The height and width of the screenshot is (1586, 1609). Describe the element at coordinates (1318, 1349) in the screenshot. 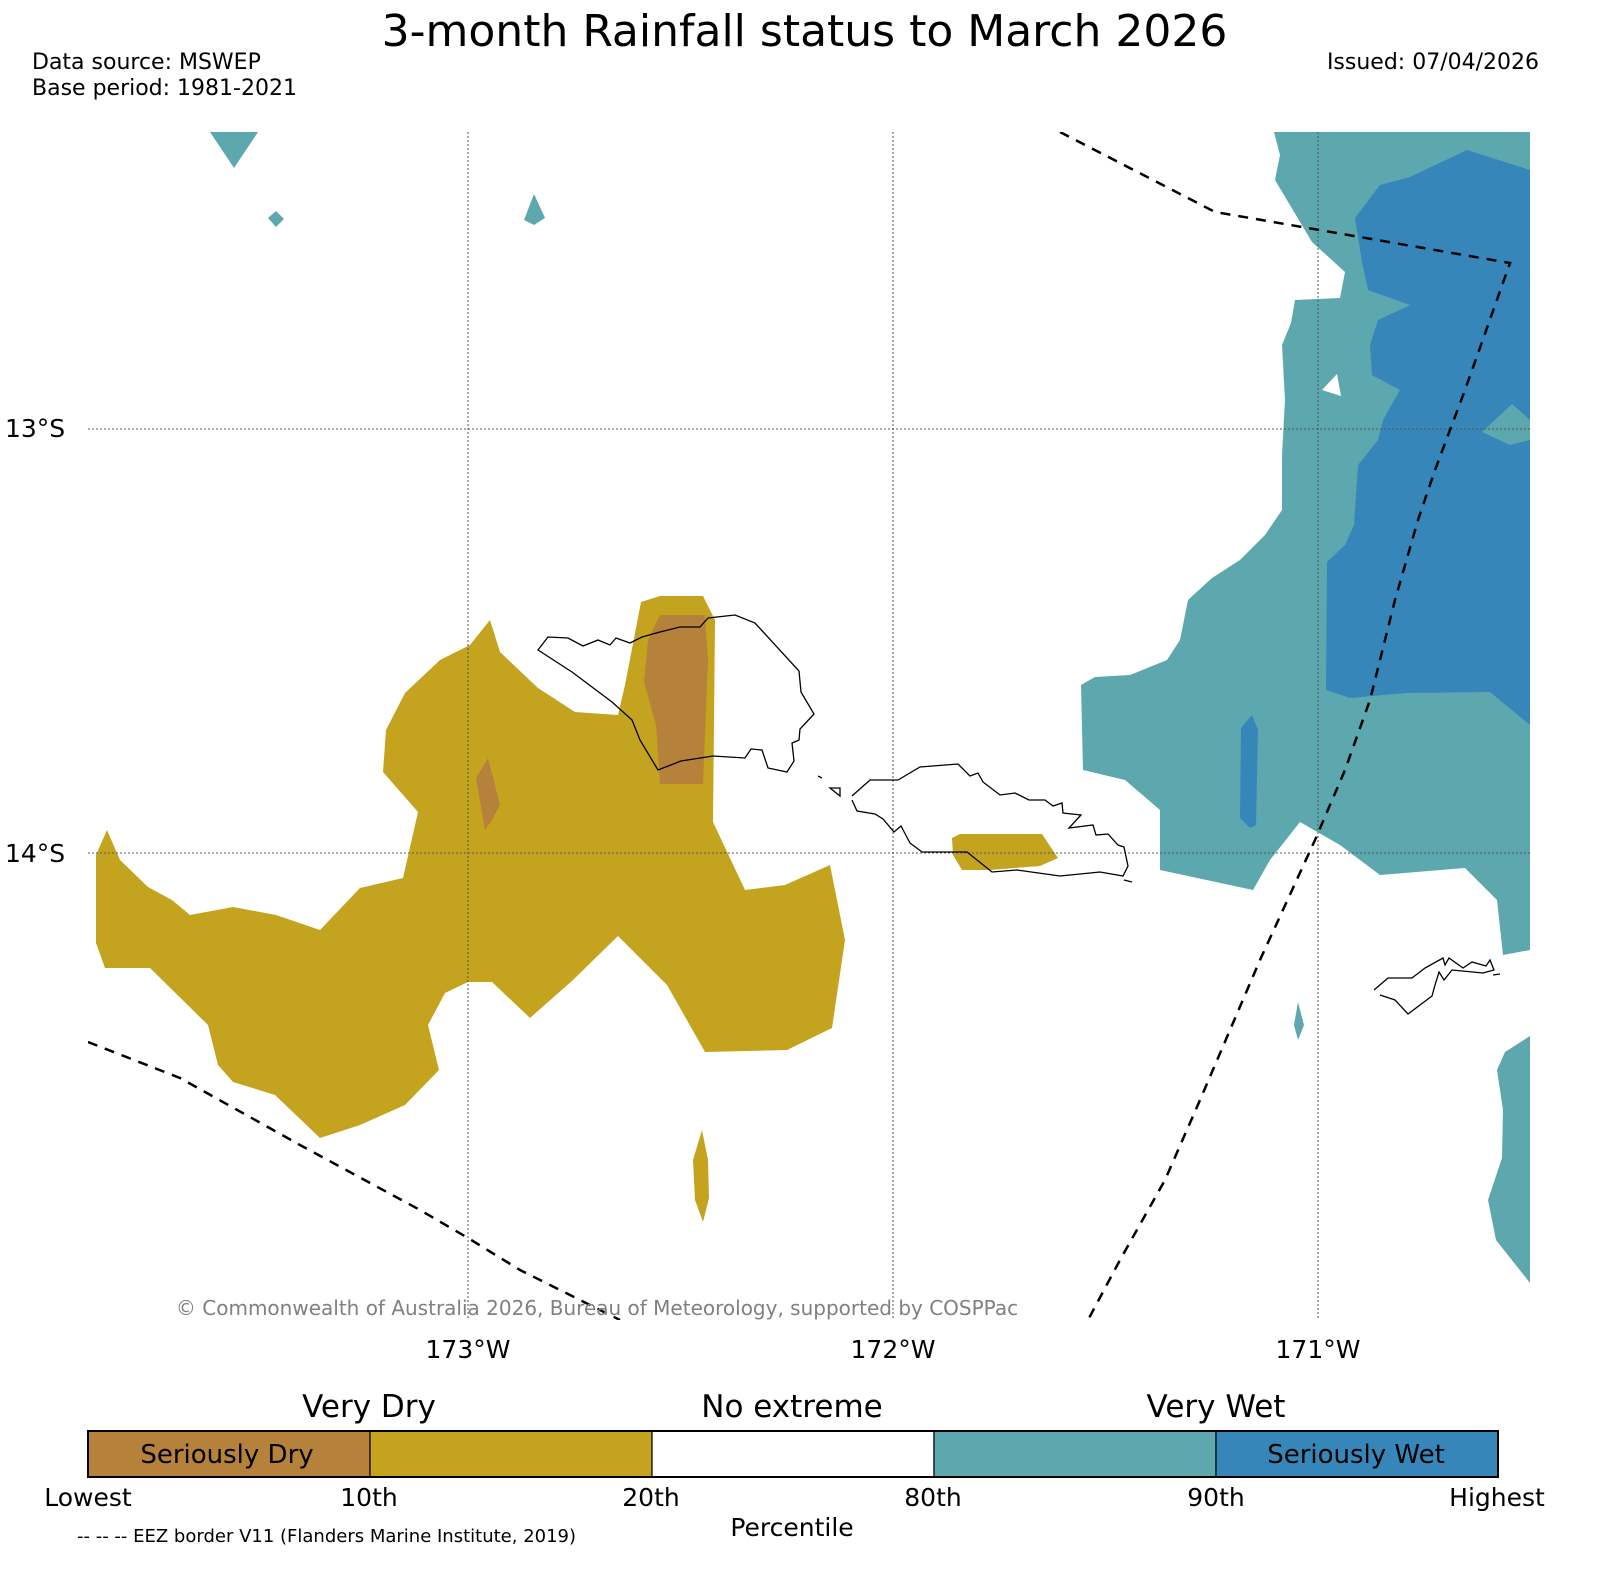

I see `lon-label-171w: 171°W` at that location.